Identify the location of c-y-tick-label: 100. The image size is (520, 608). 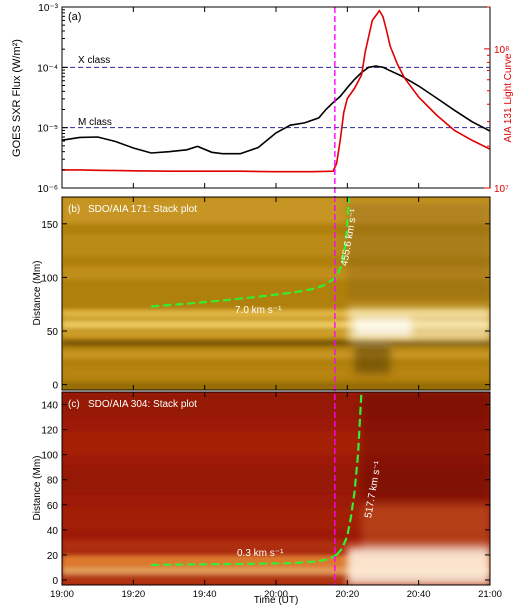
(49, 456).